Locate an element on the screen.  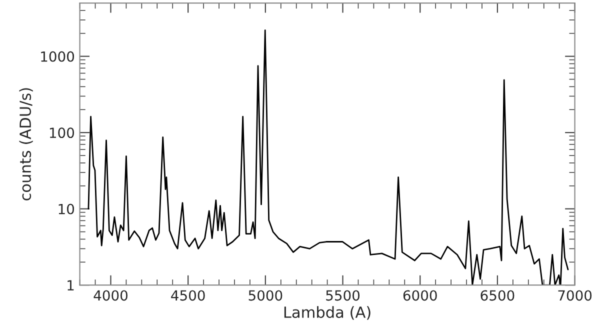
x-tick-label: 4000 is located at coordinates (111, 295).